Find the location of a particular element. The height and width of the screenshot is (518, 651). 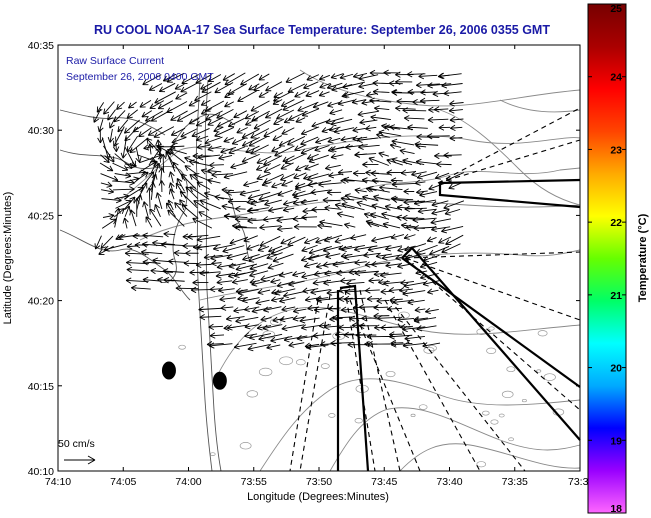

x-tick-label: 73:35 is located at coordinates (515, 482).